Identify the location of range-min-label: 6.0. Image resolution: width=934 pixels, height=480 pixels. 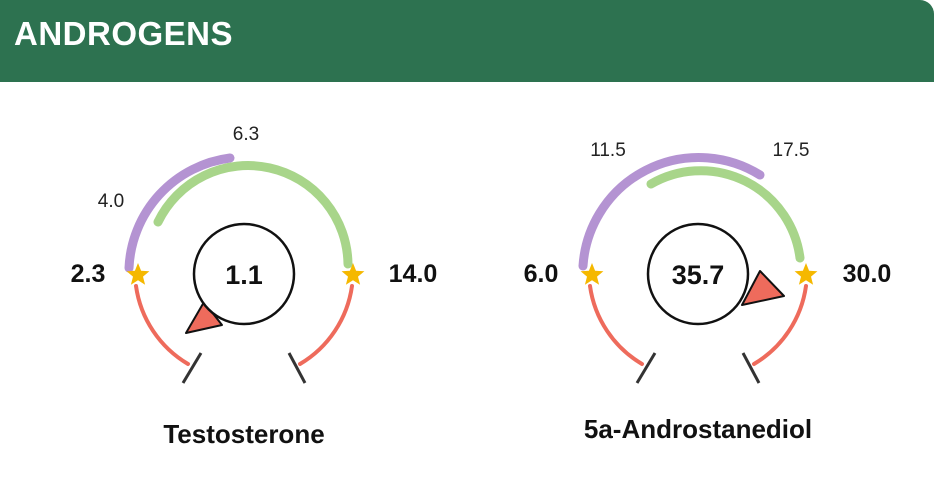
(541, 274).